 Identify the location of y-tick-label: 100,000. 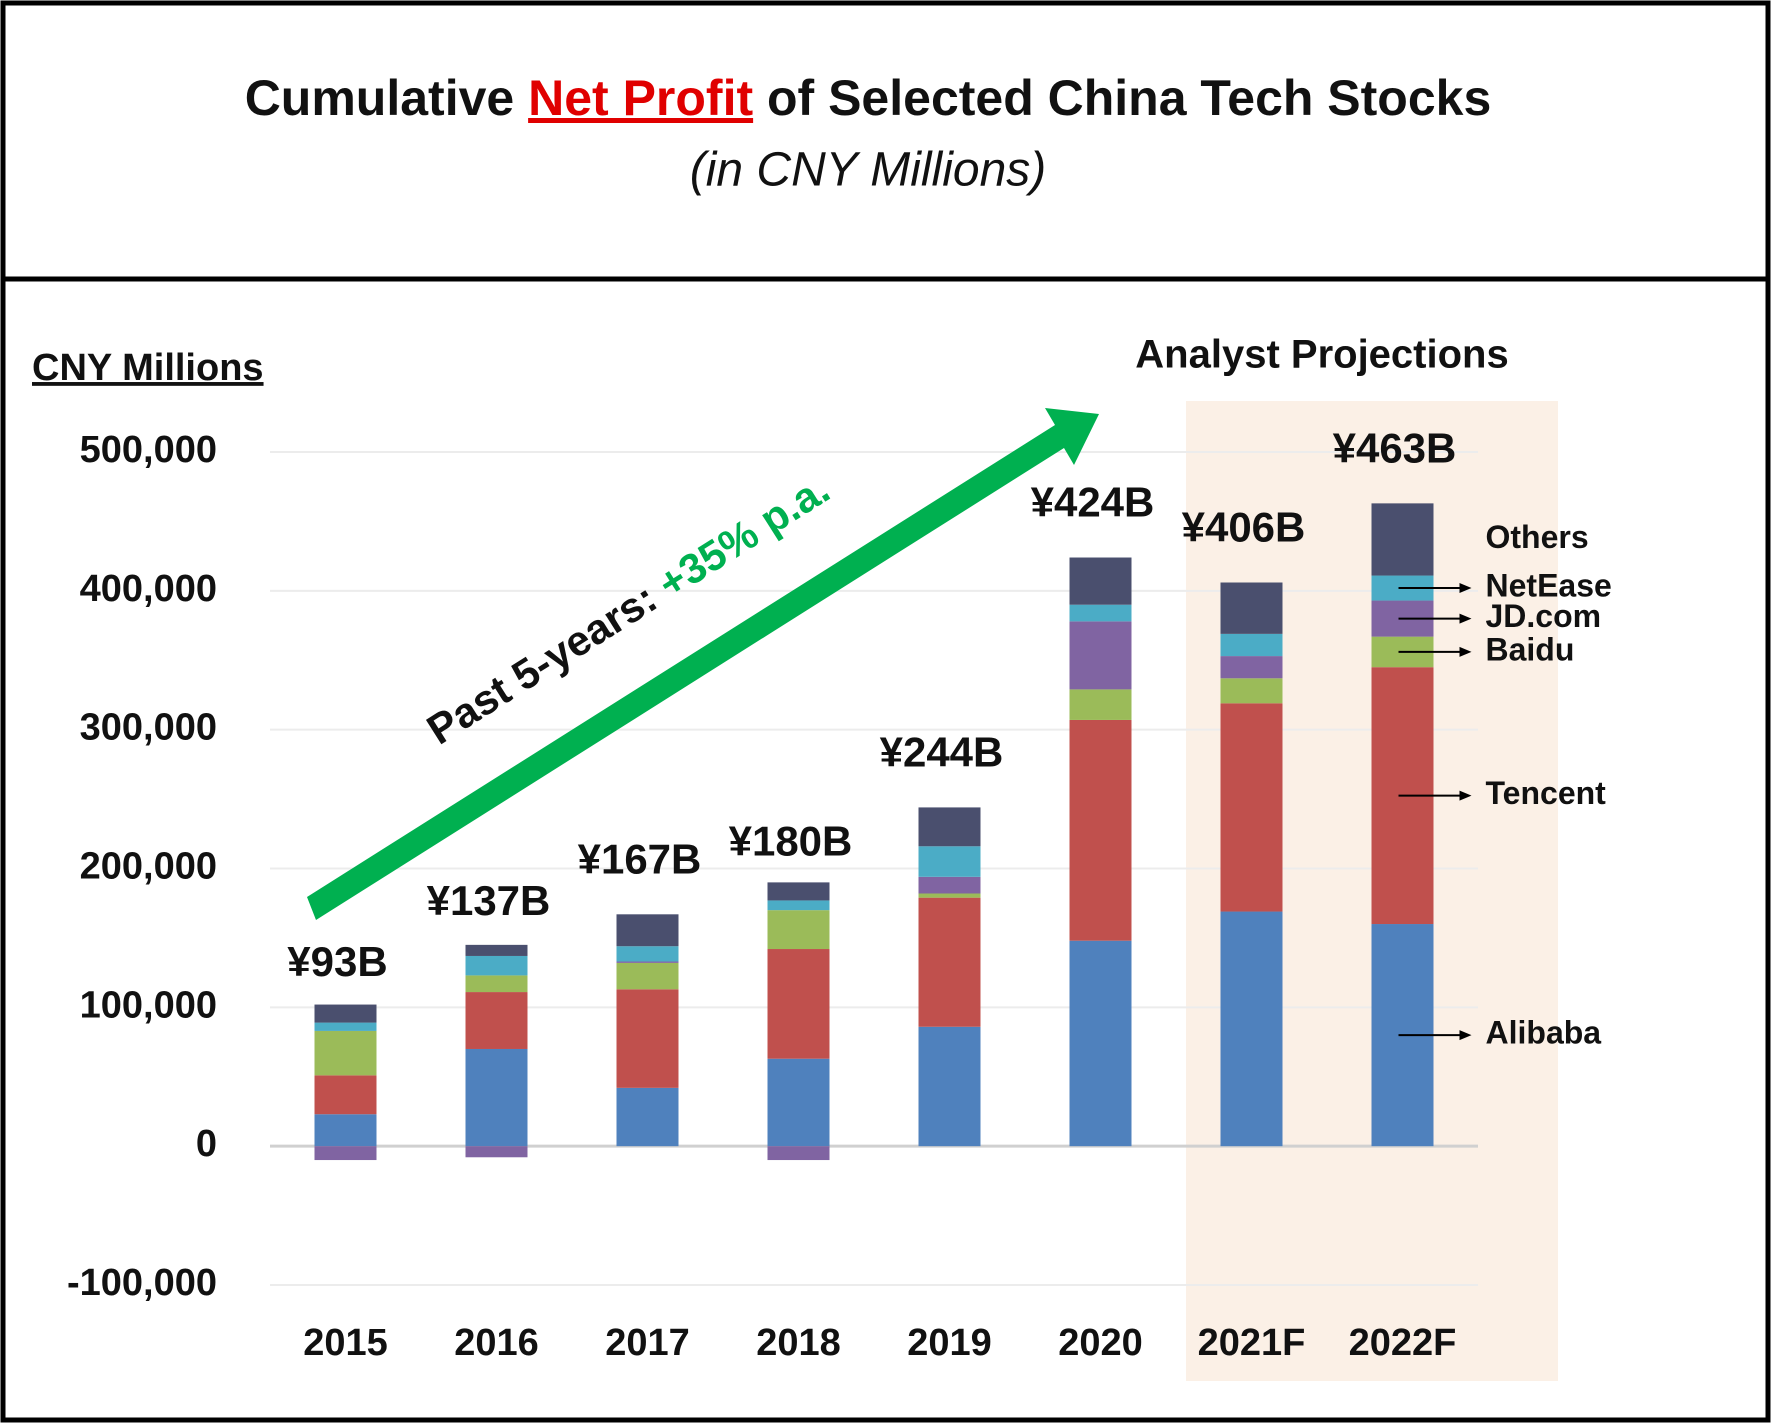
(148, 1005).